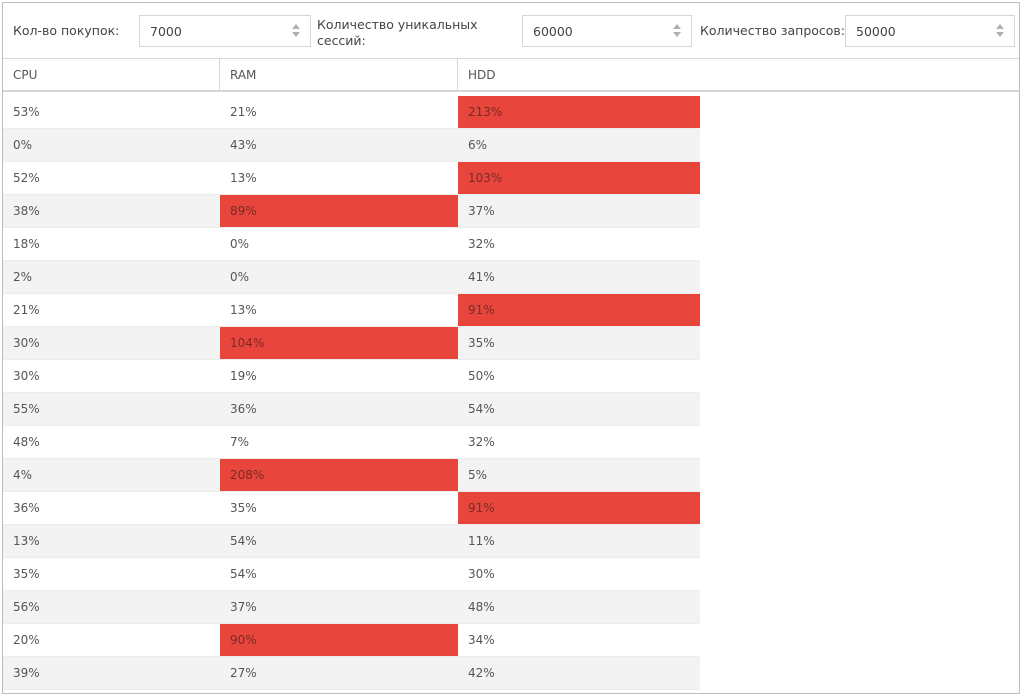  Describe the element at coordinates (26, 607) in the screenshot. I see `cell-cpu: 56%` at that location.